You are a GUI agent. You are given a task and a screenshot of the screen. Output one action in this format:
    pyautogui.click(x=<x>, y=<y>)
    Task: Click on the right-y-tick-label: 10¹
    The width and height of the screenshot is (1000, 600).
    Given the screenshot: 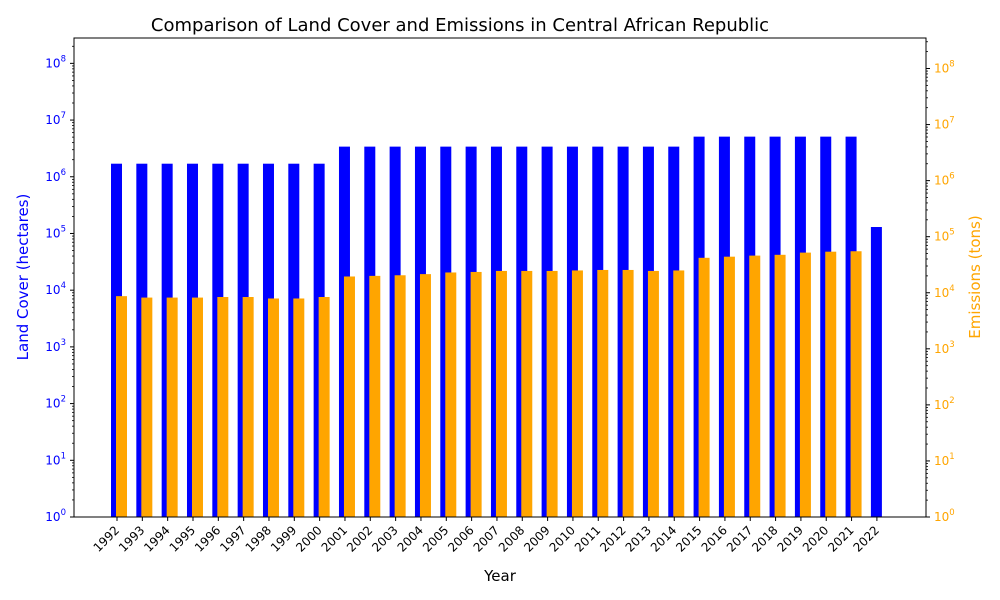 What is the action you would take?
    pyautogui.click(x=944, y=460)
    